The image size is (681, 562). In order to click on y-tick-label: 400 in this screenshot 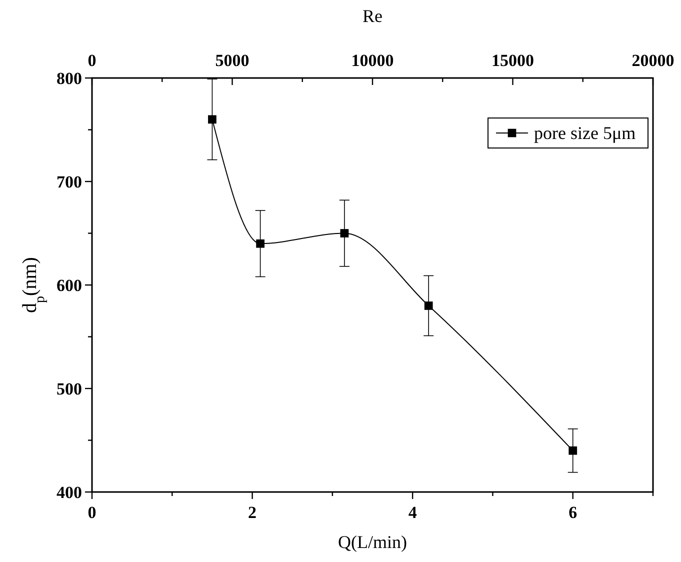, I will do `click(69, 492)`.